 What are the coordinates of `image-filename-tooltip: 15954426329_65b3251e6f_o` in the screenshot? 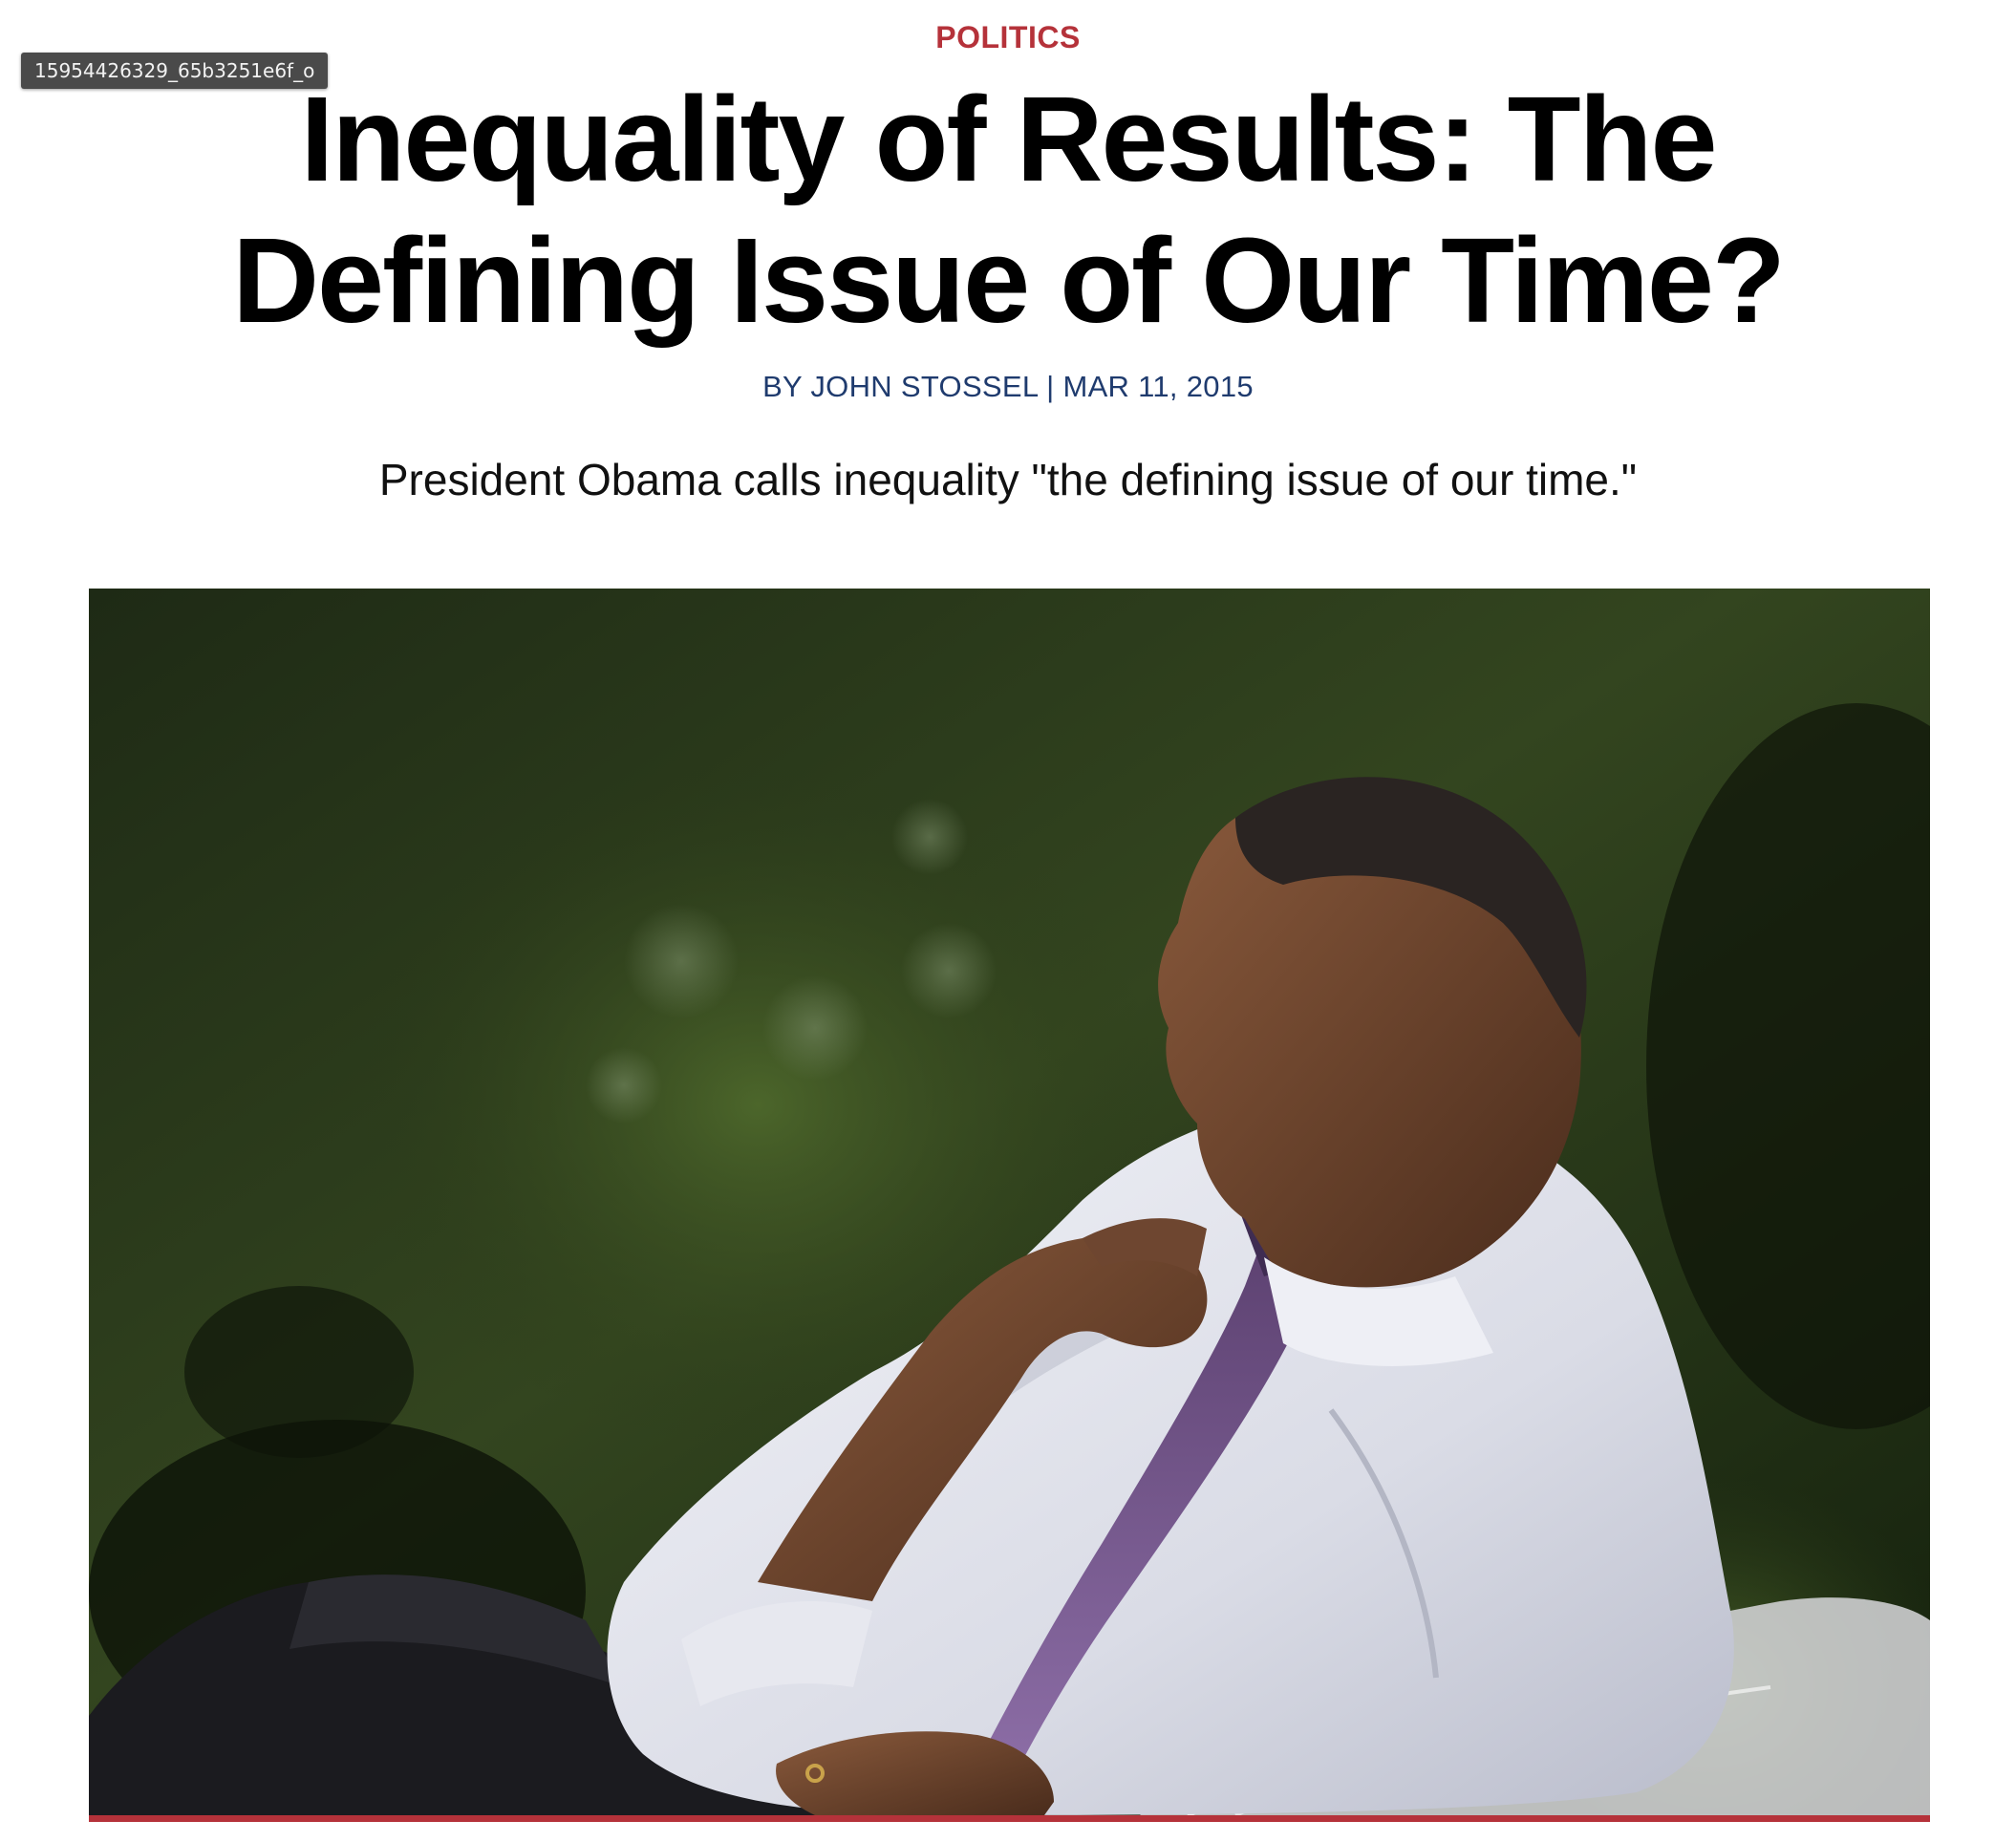 It's located at (175, 71).